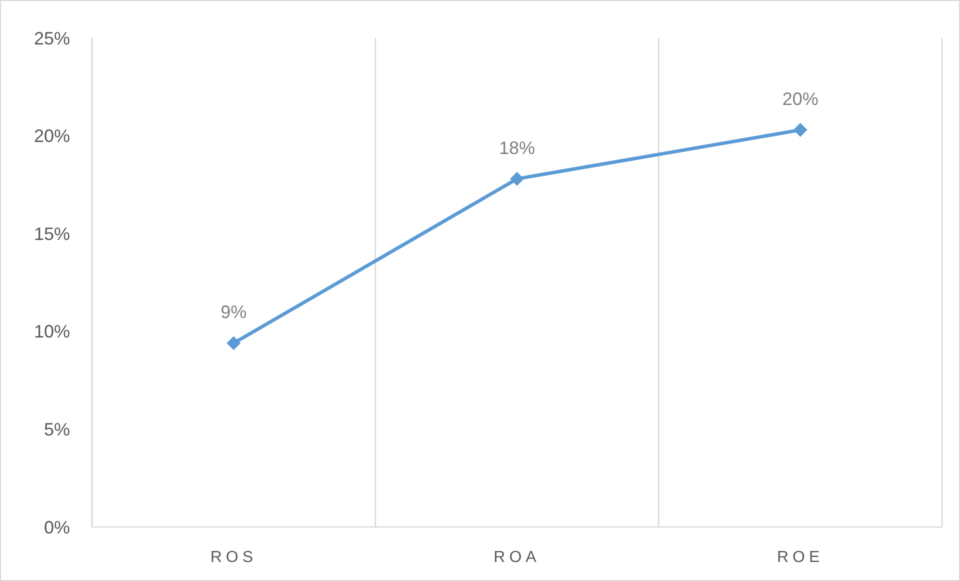  Describe the element at coordinates (52, 234) in the screenshot. I see `y-tick-label: 15%` at that location.